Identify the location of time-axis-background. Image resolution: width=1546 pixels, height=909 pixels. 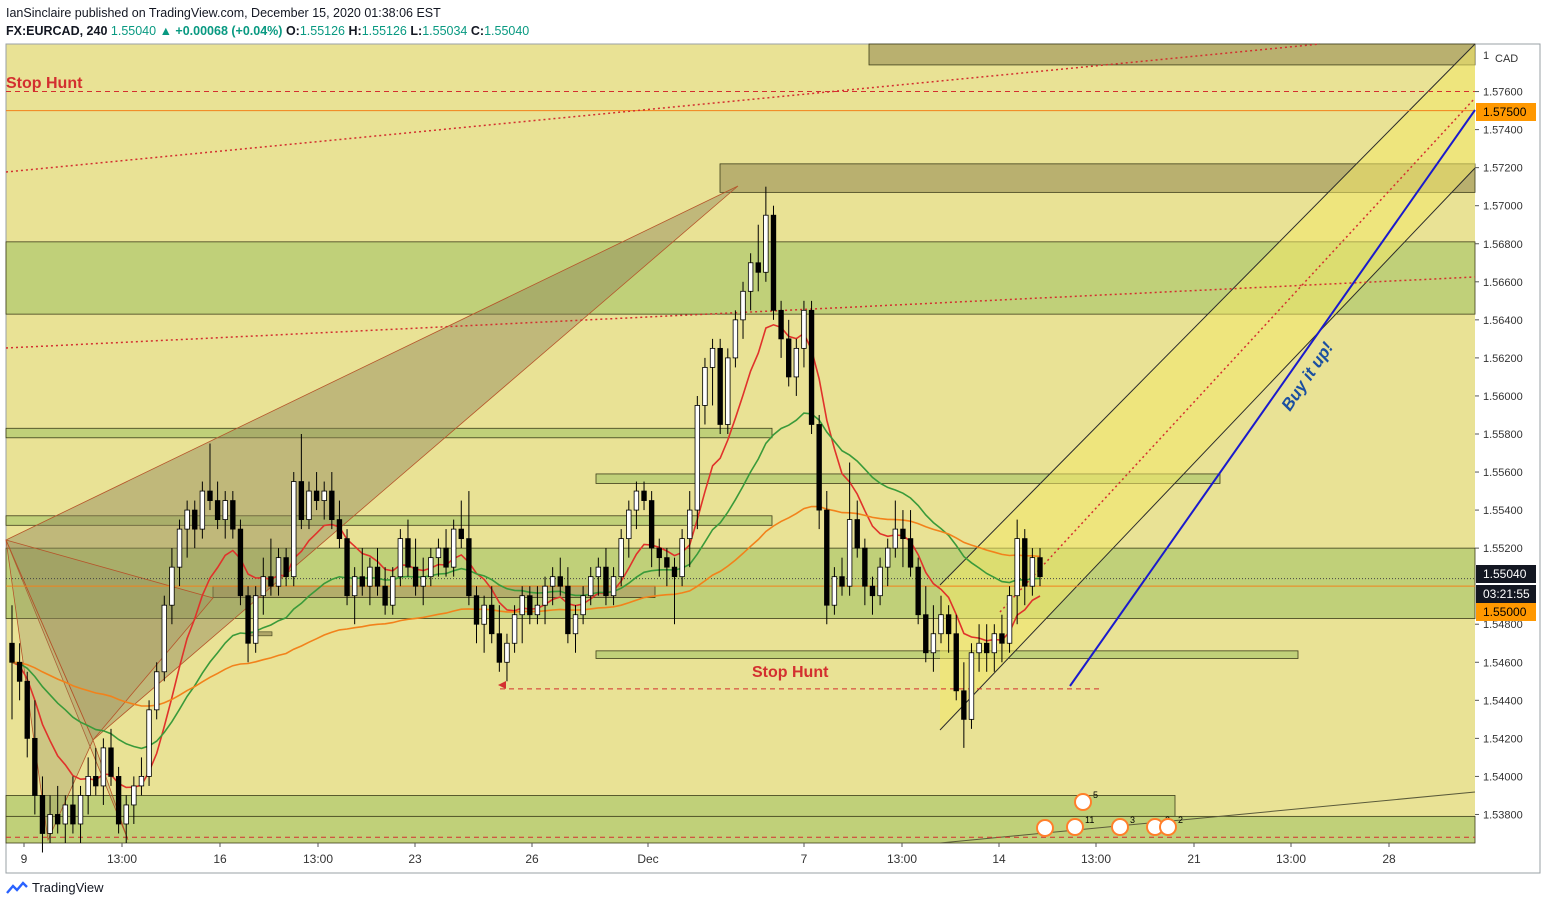
(773, 858).